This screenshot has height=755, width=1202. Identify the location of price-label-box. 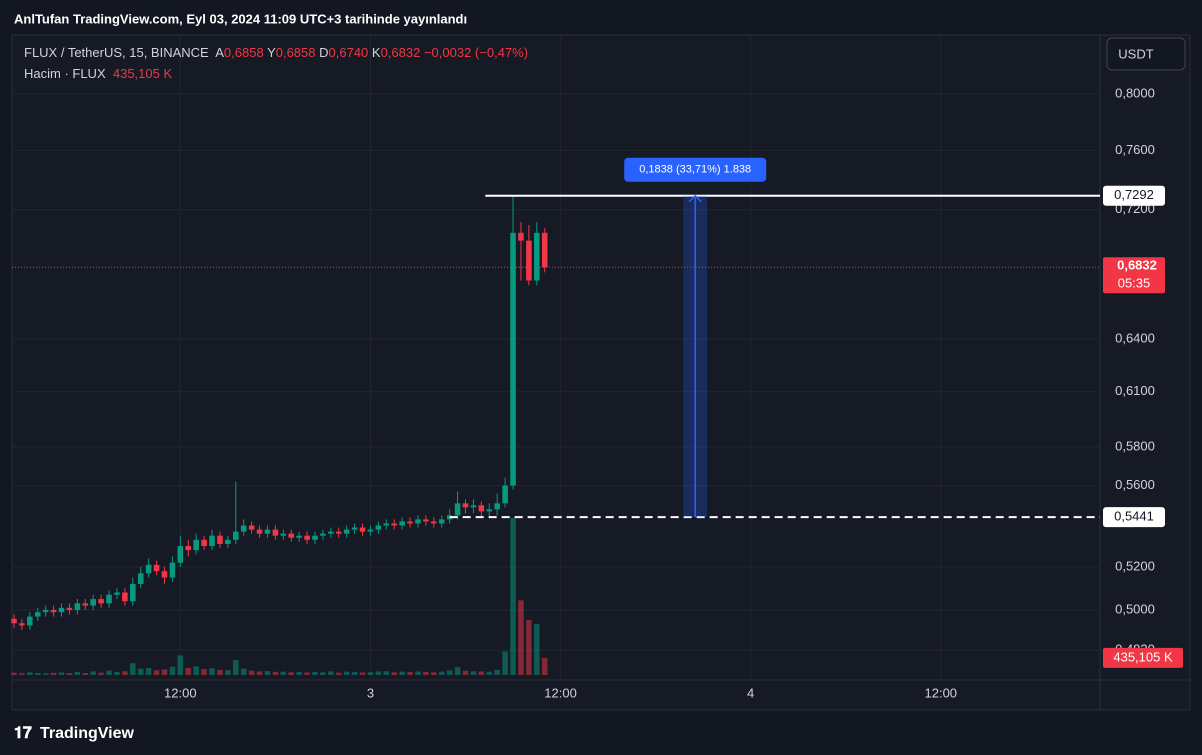
(1134, 517).